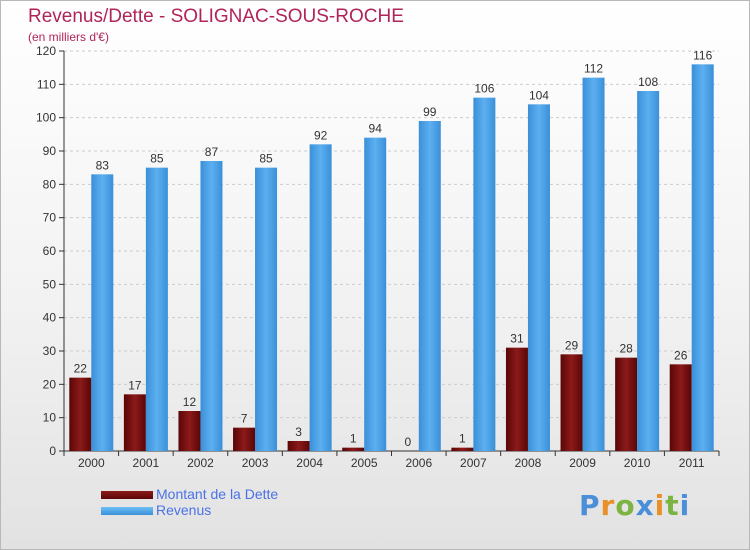  I want to click on legend-swatch-dette, so click(127, 495).